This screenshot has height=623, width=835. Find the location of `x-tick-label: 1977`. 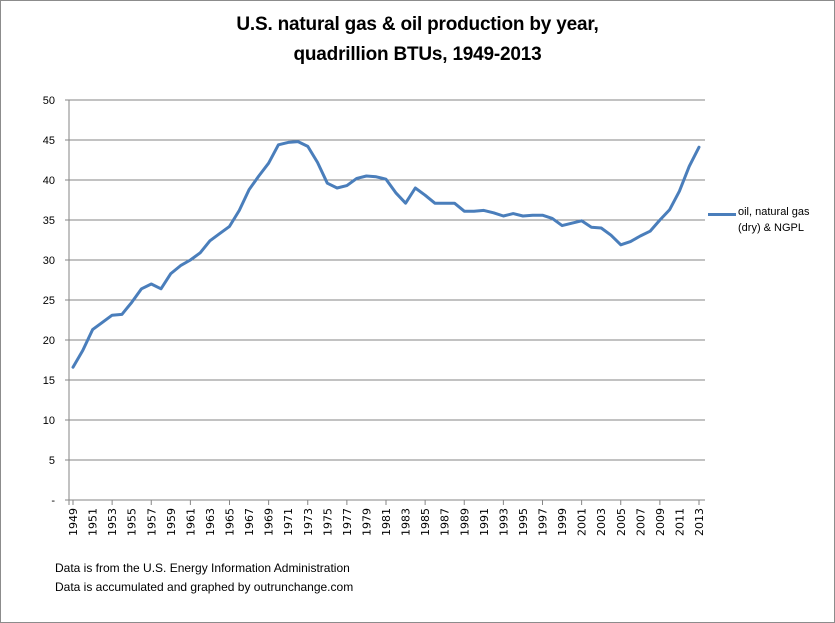

x-tick-label: 1977 is located at coordinates (347, 522).